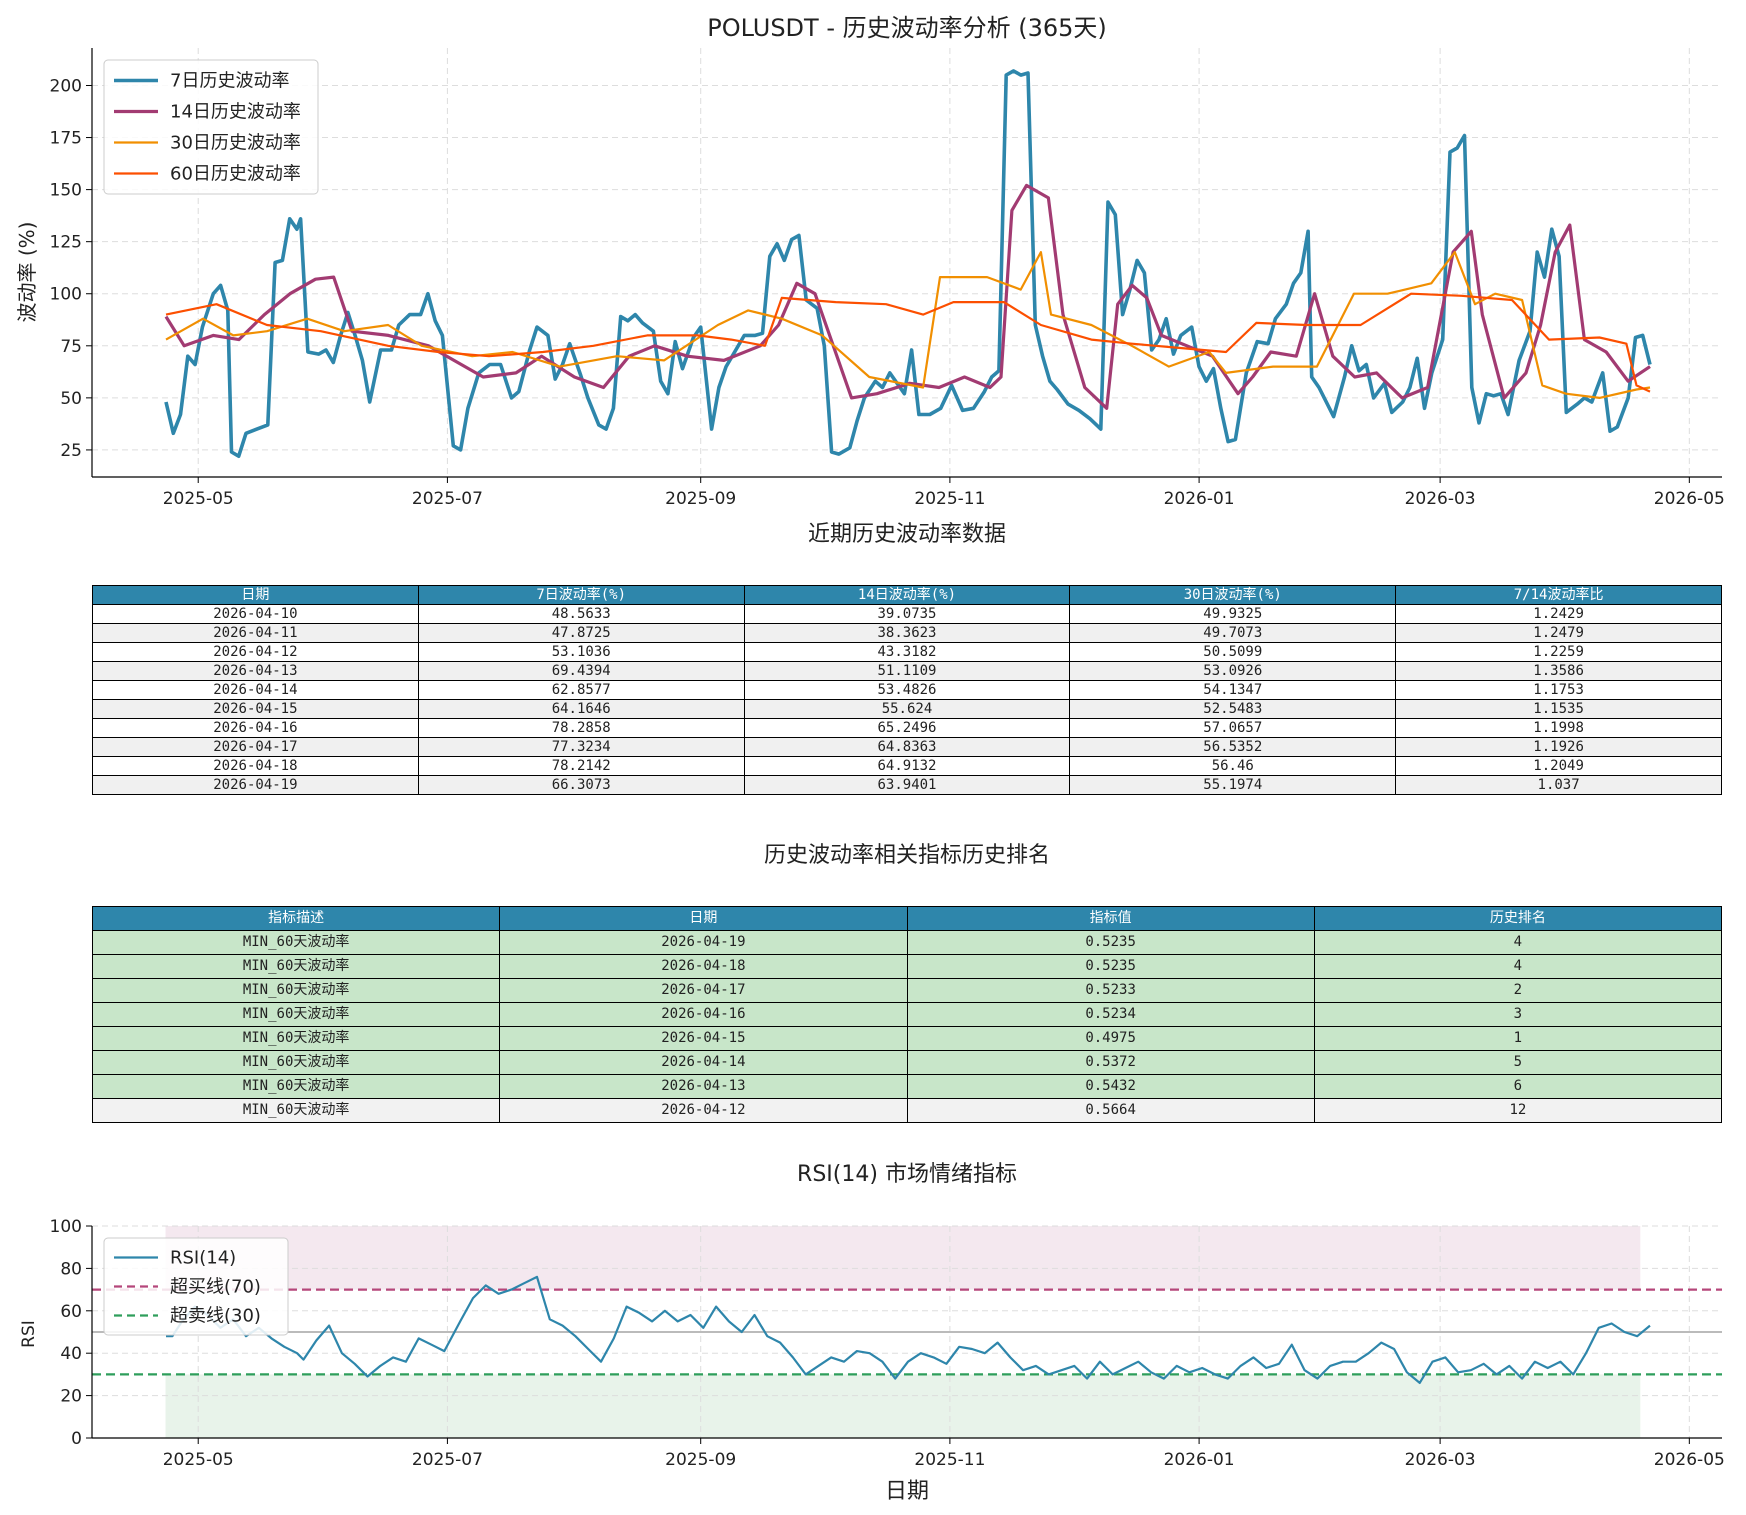 The image size is (1746, 1515). I want to click on y-tick-label: 40, so click(71, 1354).